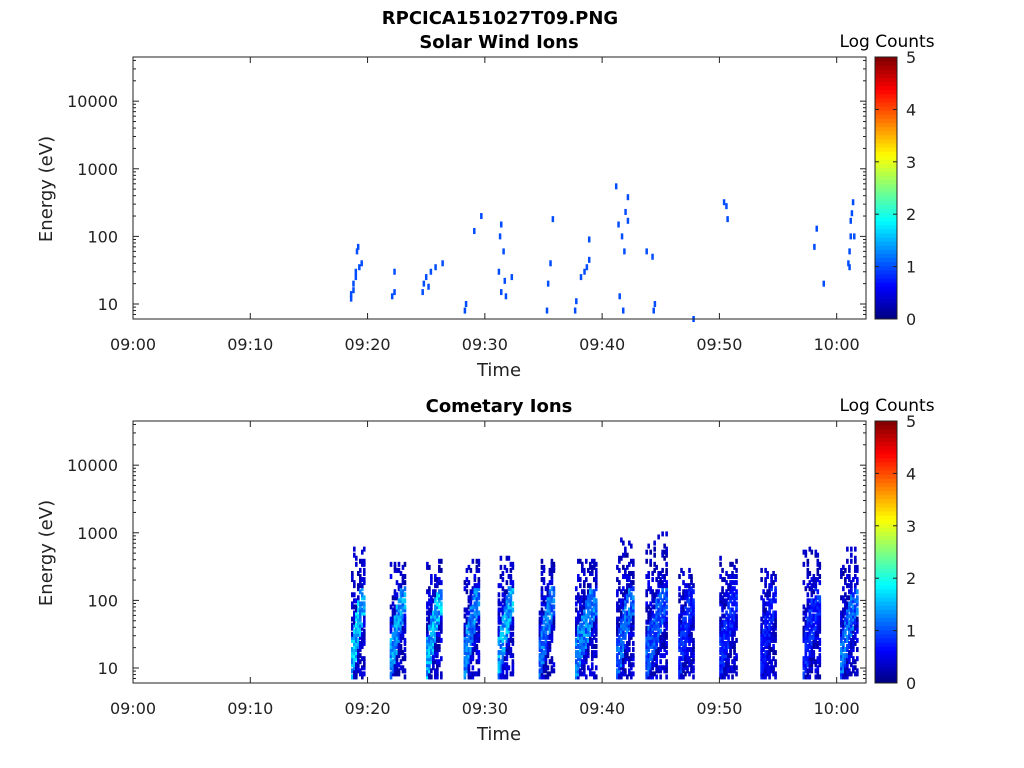 The height and width of the screenshot is (768, 1024). What do you see at coordinates (485, 708) in the screenshot?
I see `x-tick-label: 09:30` at bounding box center [485, 708].